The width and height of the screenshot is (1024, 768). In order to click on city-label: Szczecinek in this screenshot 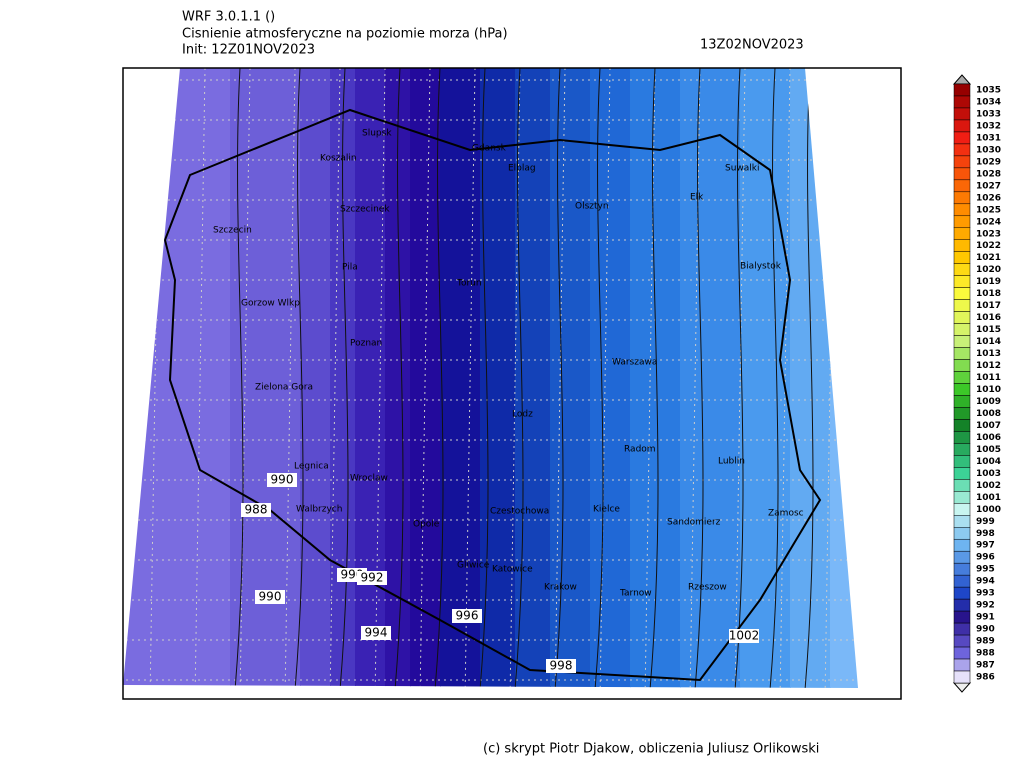, I will do `click(365, 210)`.